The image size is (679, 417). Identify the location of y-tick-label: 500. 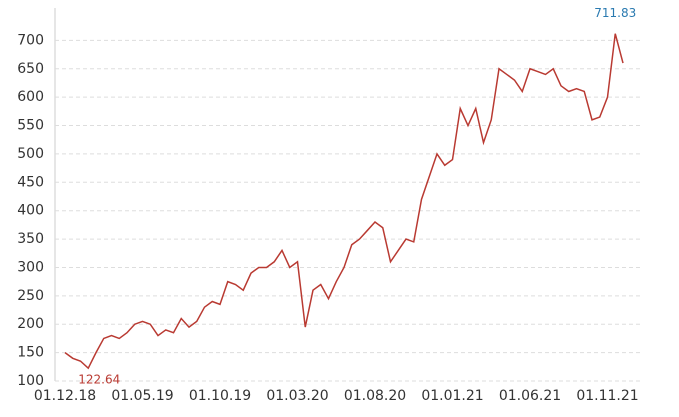
(30, 154).